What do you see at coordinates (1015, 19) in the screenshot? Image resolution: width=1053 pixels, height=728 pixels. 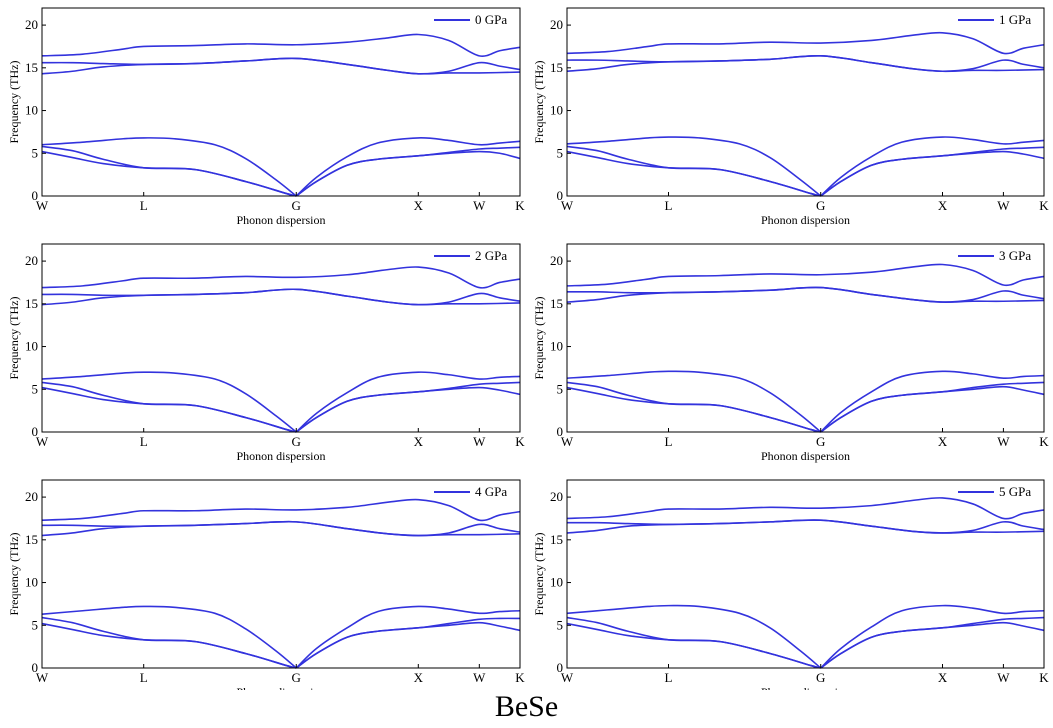 I see `legend-label: 1 GPa` at bounding box center [1015, 19].